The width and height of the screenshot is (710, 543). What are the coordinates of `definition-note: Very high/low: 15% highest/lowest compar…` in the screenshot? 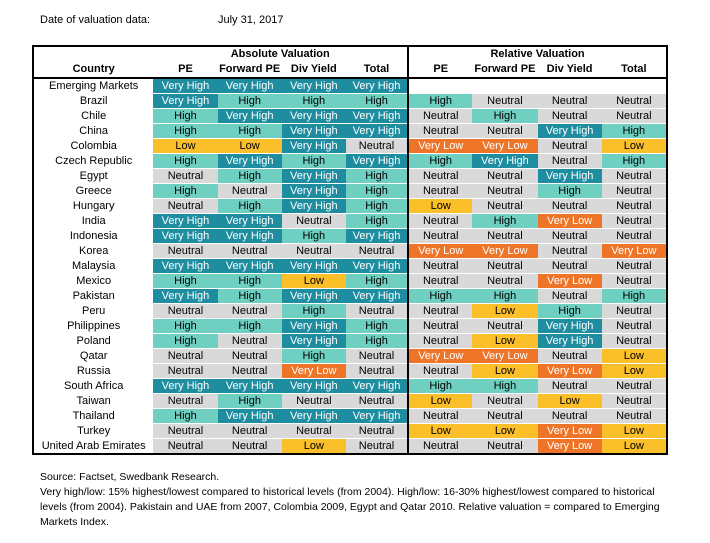 It's located at (350, 507).